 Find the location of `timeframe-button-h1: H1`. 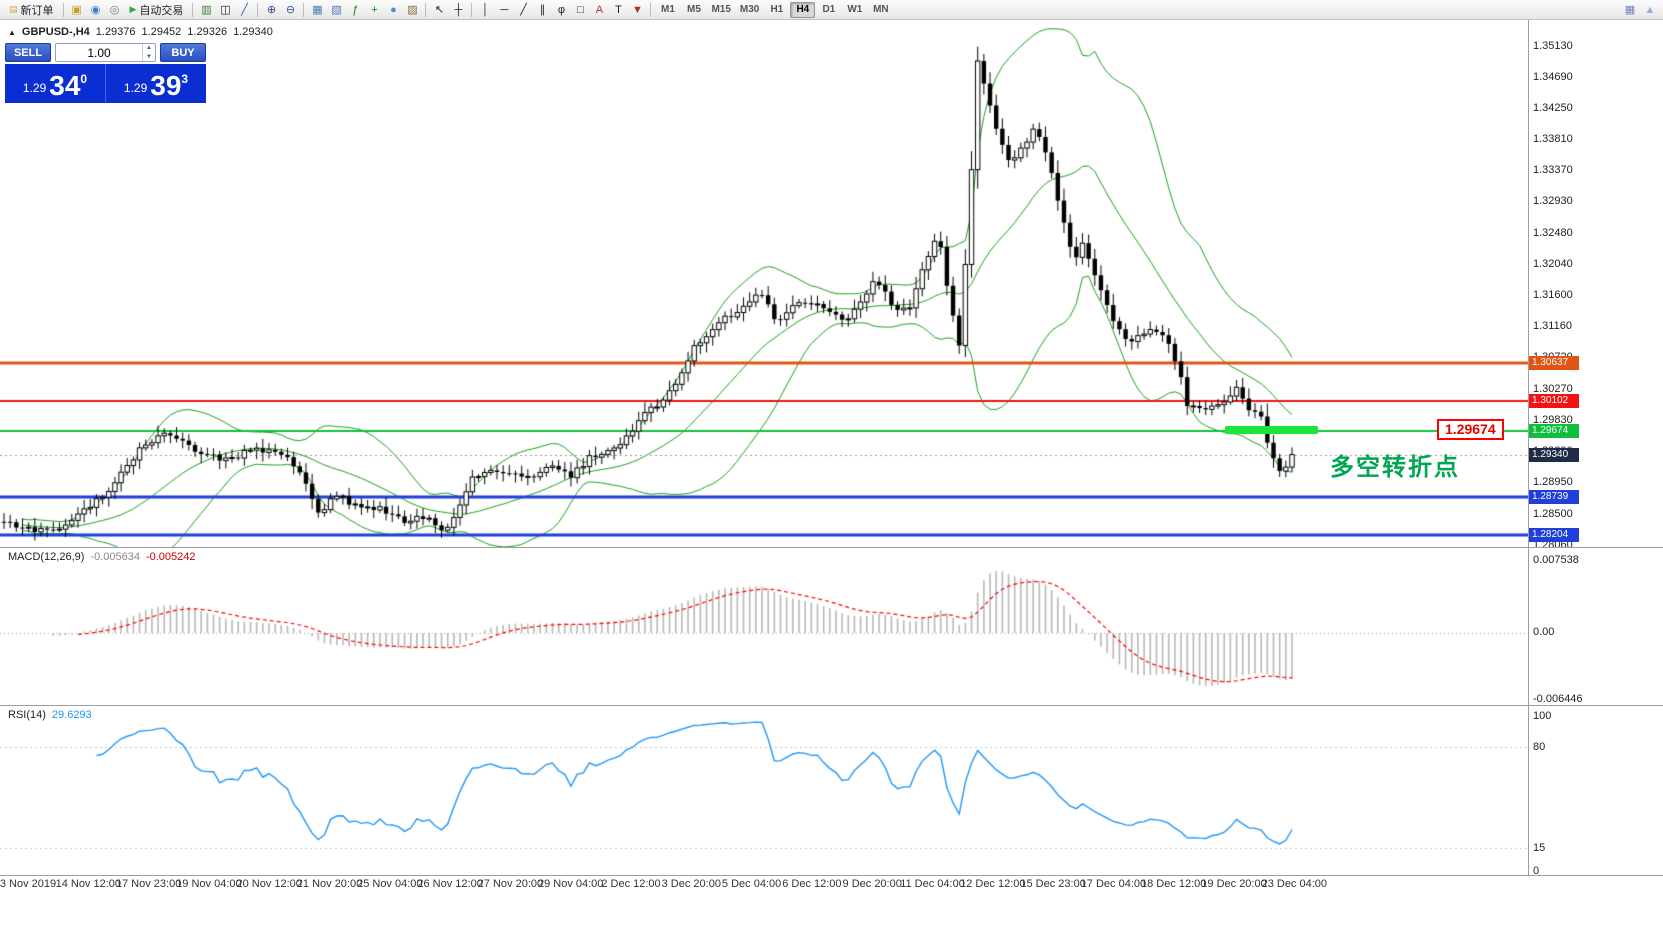

timeframe-button-h1: H1 is located at coordinates (777, 9).